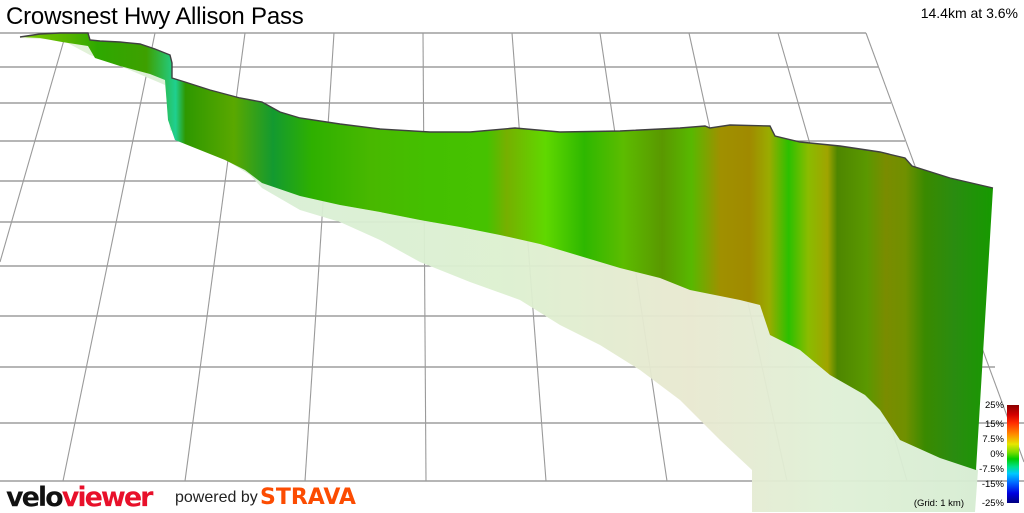  I want to click on powered-by-label: powered by, so click(216, 497).